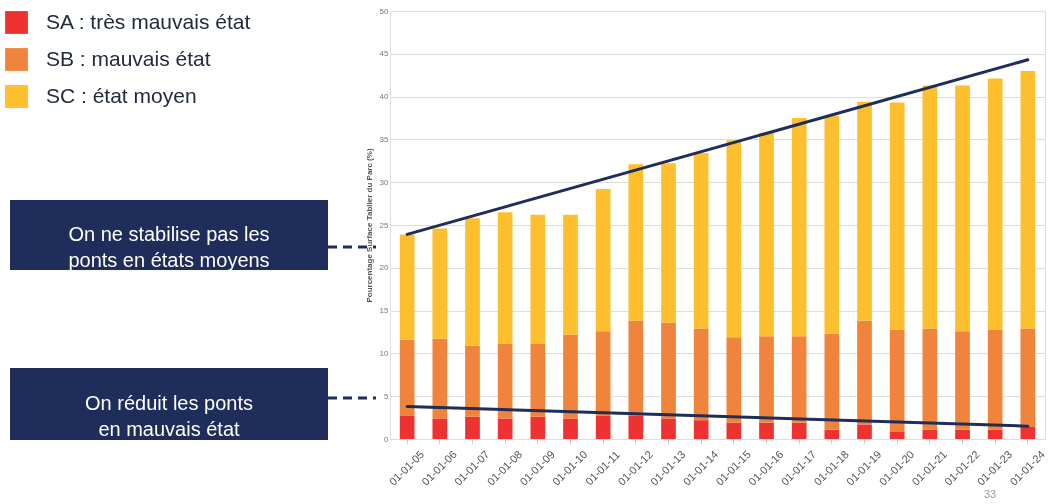 The height and width of the screenshot is (504, 1054). I want to click on y-axis-title: Pourcentage Surface Tablier du Parc (%), so click(369, 225).